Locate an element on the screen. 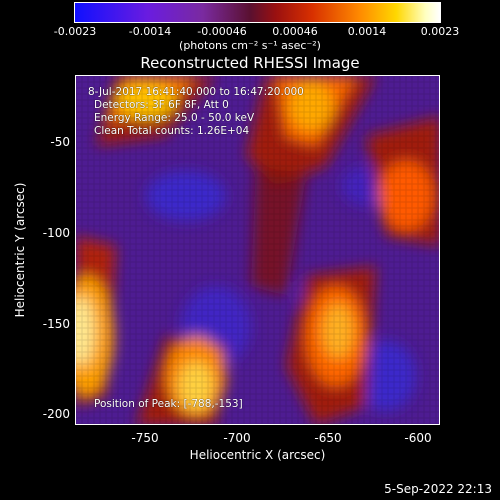 The width and height of the screenshot is (500, 500). colorbar-tick: 0.0014 is located at coordinates (367, 31).